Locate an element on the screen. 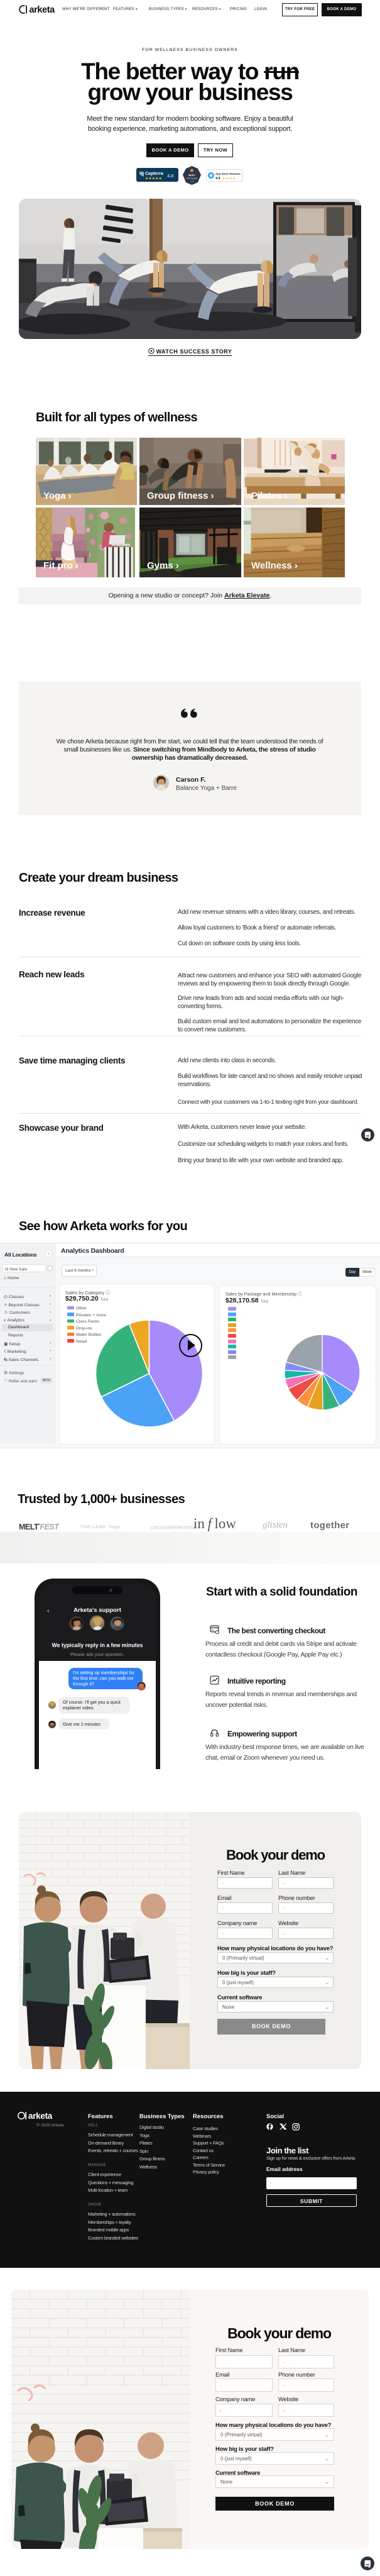  svg-text: SOFTWARE is located at coordinates (192, 178).